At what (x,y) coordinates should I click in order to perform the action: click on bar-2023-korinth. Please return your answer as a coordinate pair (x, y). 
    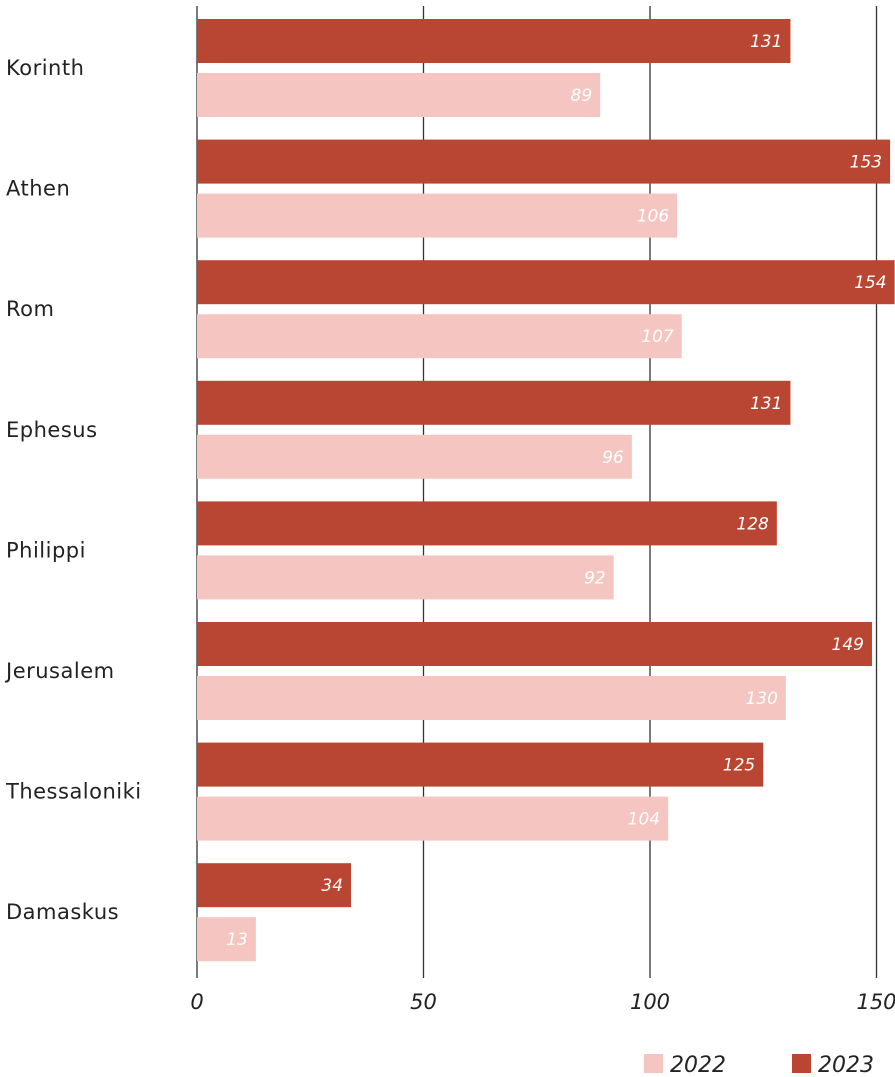
    Looking at the image, I should click on (494, 41).